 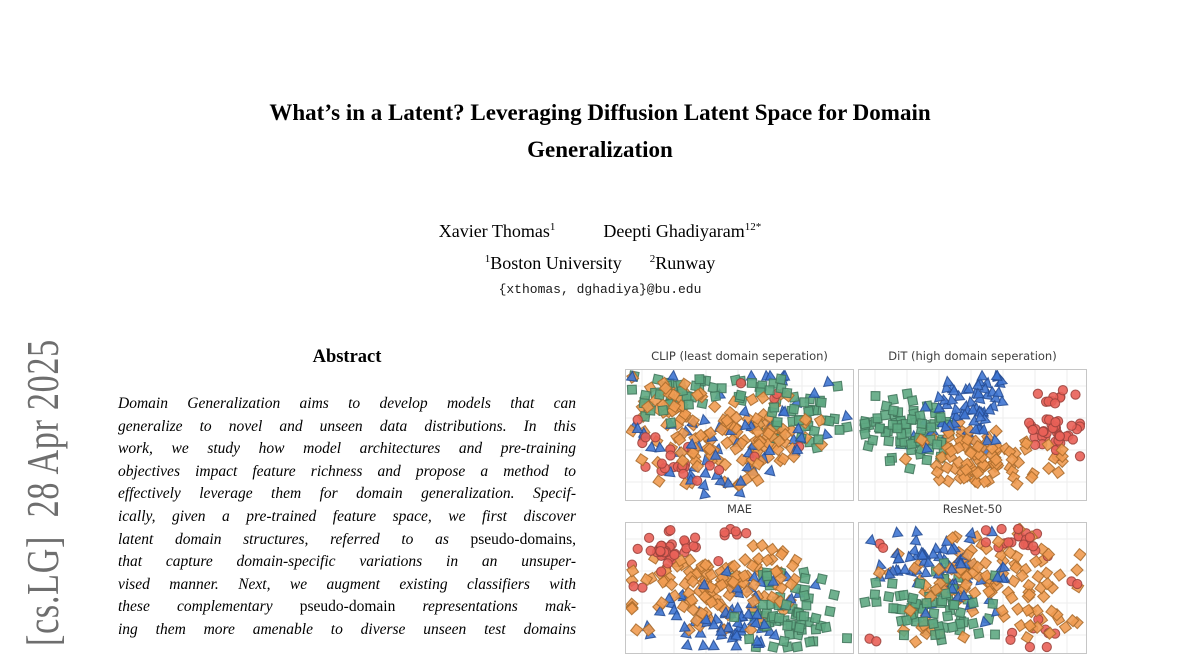 What do you see at coordinates (600, 149) in the screenshot?
I see `paper-title-line2: Generalization` at bounding box center [600, 149].